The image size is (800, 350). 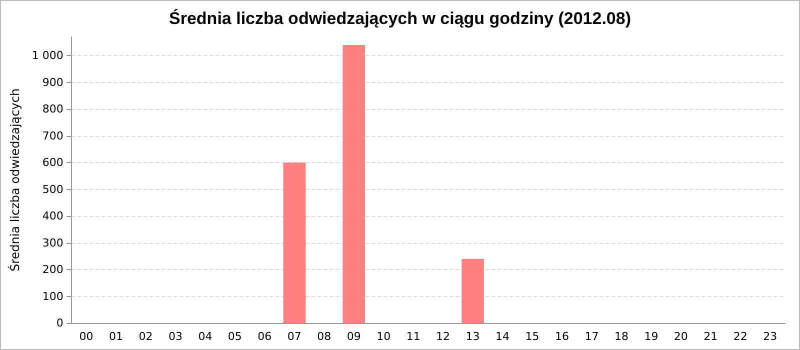 What do you see at coordinates (53, 269) in the screenshot?
I see `y-tick-label: 200` at bounding box center [53, 269].